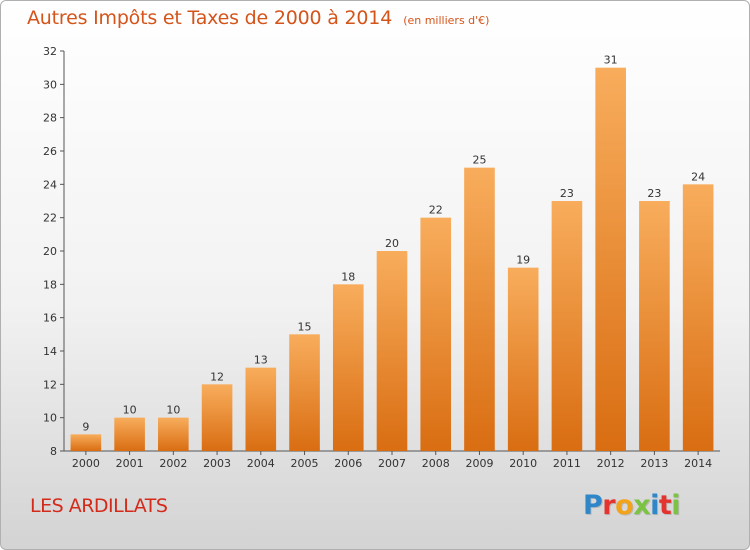  I want to click on y-tick-label: 22, so click(50, 218).